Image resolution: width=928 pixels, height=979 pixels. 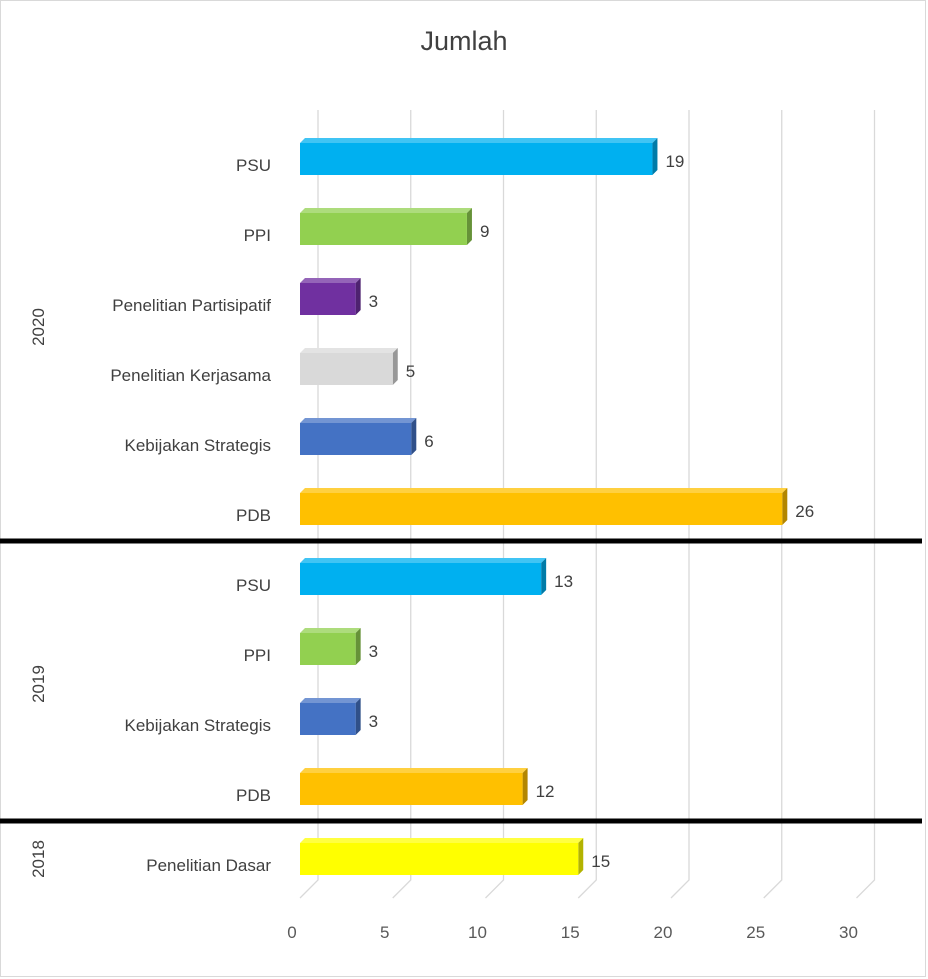 I want to click on data-label: 9, so click(x=484, y=231).